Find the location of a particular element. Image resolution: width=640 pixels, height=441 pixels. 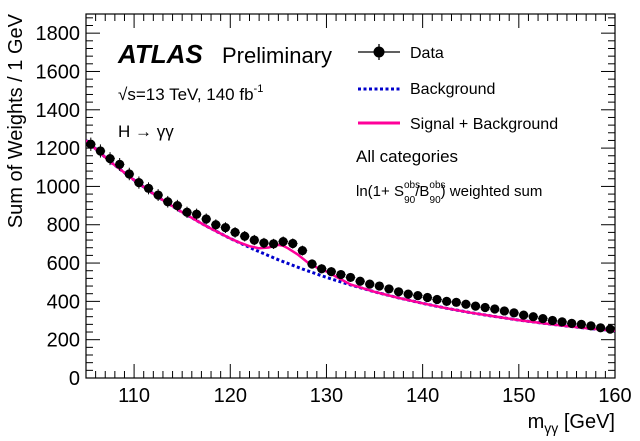

y-tick-label: 0 is located at coordinates (74, 379).